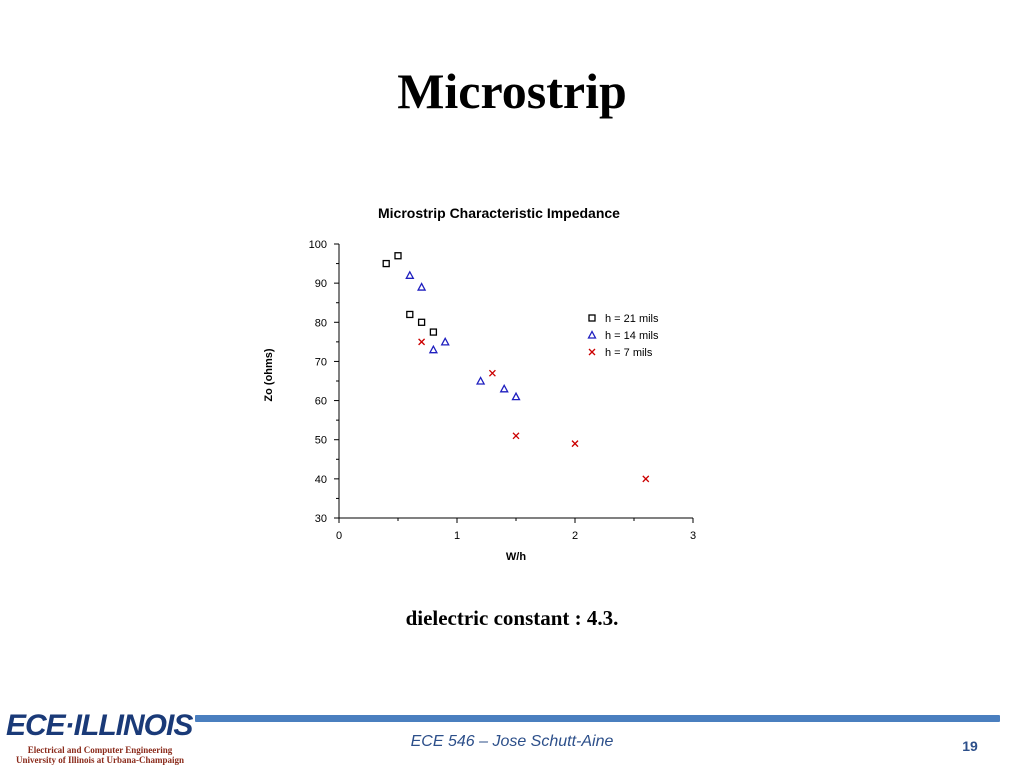  Describe the element at coordinates (321, 519) in the screenshot. I see `y-tick-label: 30` at that location.